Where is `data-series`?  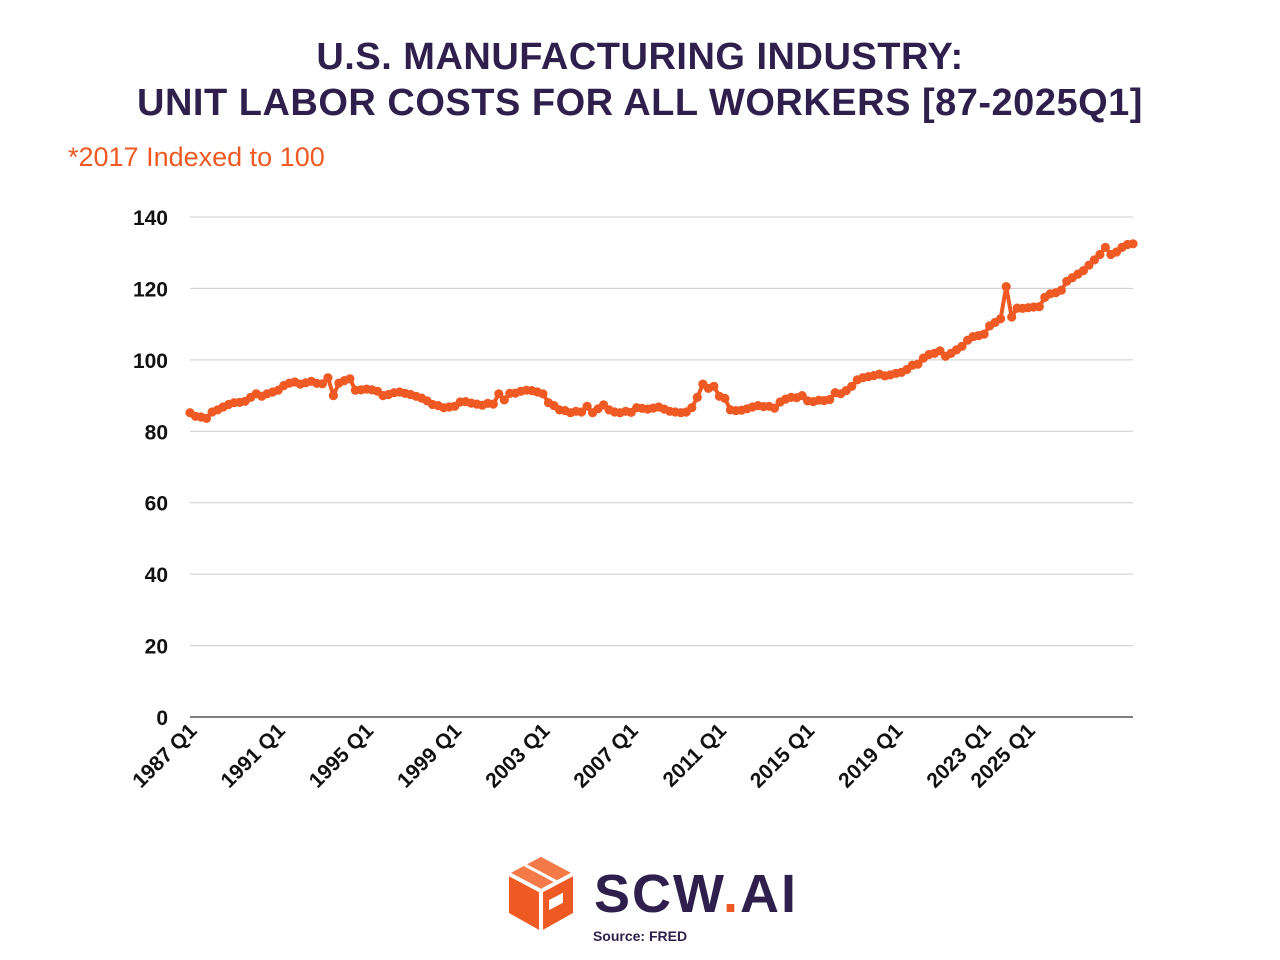 data-series is located at coordinates (661, 331).